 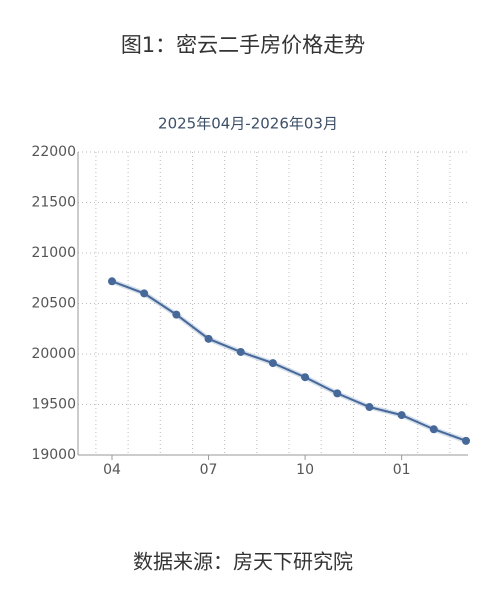 I want to click on y-tick-label: 20000, so click(x=53, y=354).